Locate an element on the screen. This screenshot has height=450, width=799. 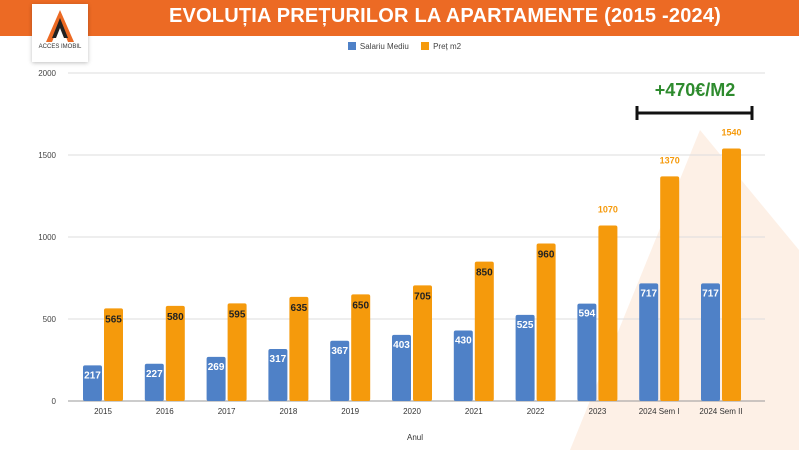
data-label-pret: 705 is located at coordinates (422, 296).